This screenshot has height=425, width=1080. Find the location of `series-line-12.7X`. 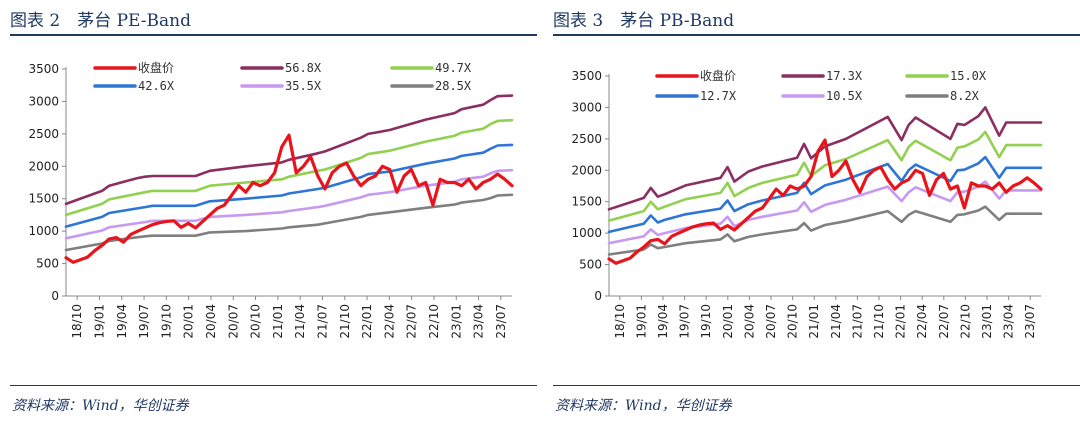

series-line-12.7X is located at coordinates (825, 194).